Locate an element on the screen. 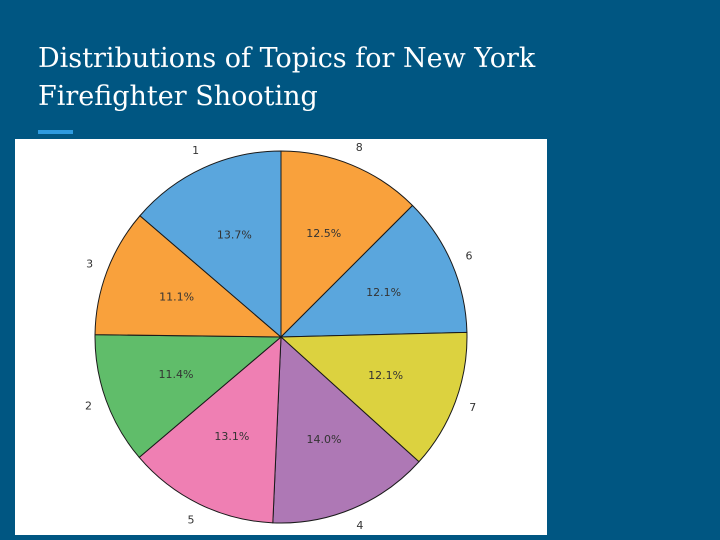 Image resolution: width=720 pixels, height=540 pixels. pct-label-2: 11.4% is located at coordinates (176, 374).